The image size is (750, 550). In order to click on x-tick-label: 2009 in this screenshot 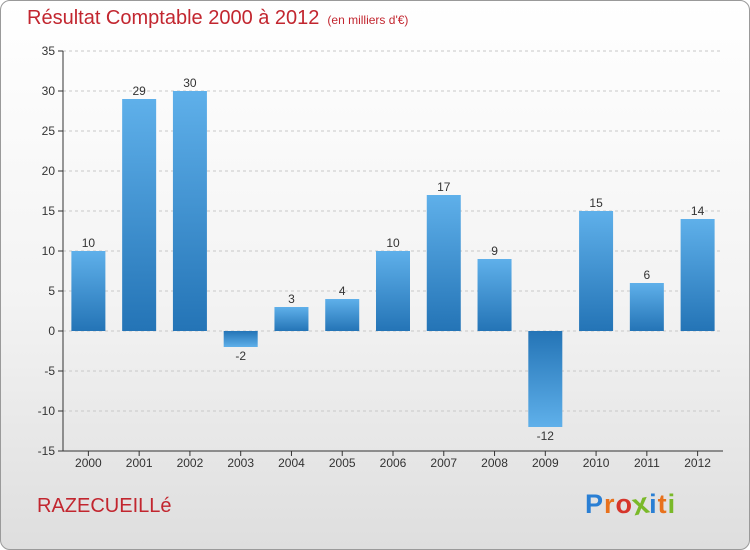, I will do `click(545, 463)`.